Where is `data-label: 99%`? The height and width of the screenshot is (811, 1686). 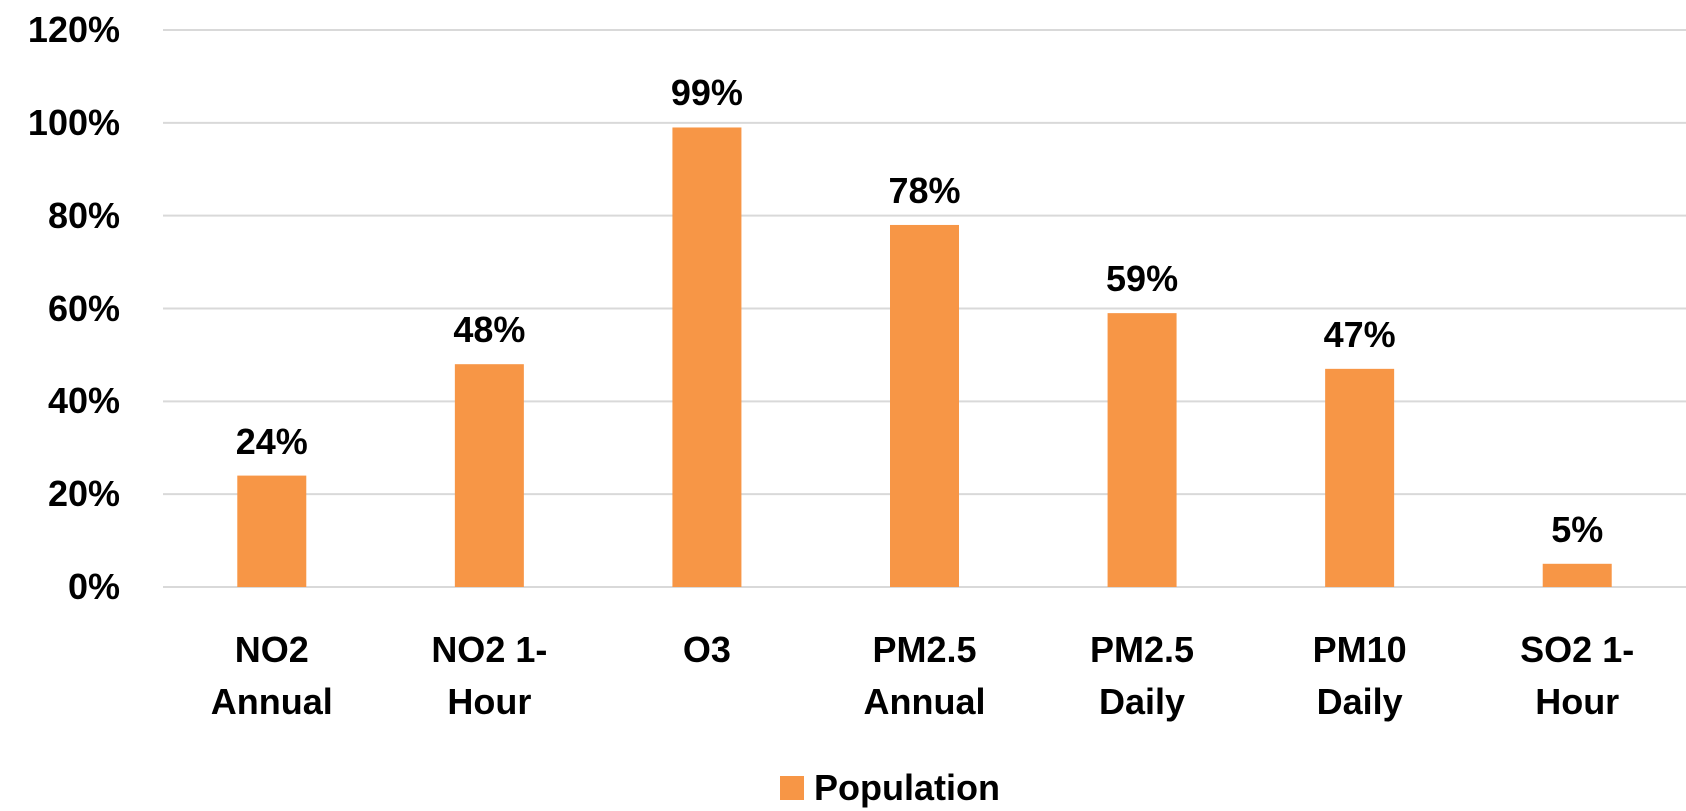
data-label: 99% is located at coordinates (706, 93).